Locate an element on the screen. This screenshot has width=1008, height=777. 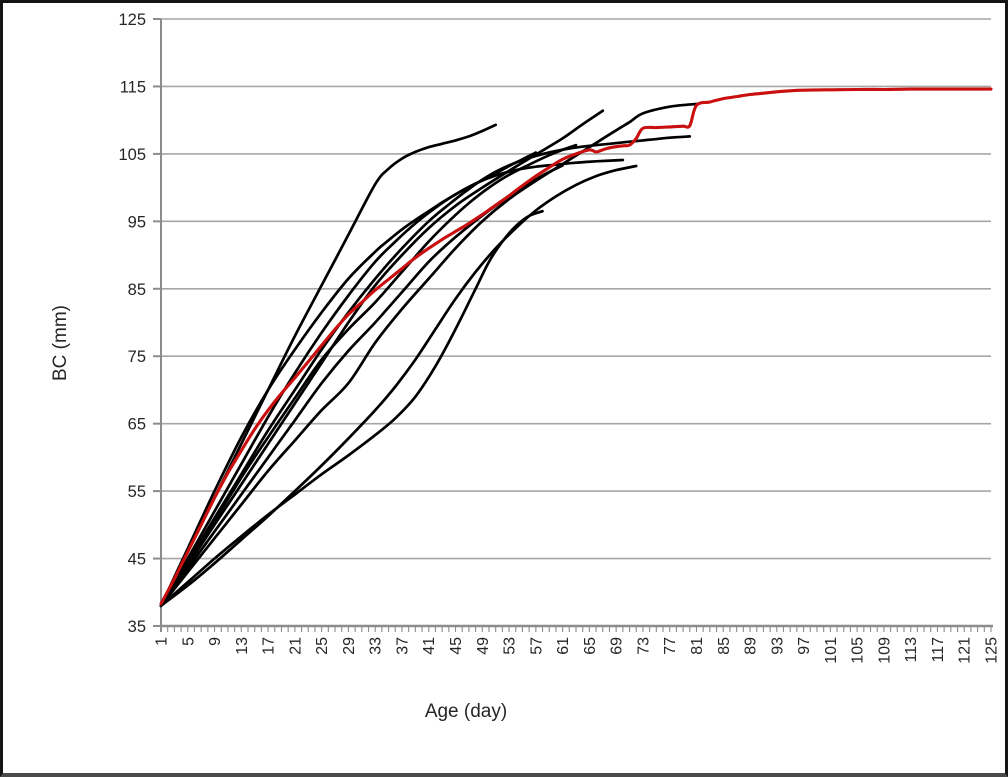
x-tick-label-77: 77 is located at coordinates (670, 646).